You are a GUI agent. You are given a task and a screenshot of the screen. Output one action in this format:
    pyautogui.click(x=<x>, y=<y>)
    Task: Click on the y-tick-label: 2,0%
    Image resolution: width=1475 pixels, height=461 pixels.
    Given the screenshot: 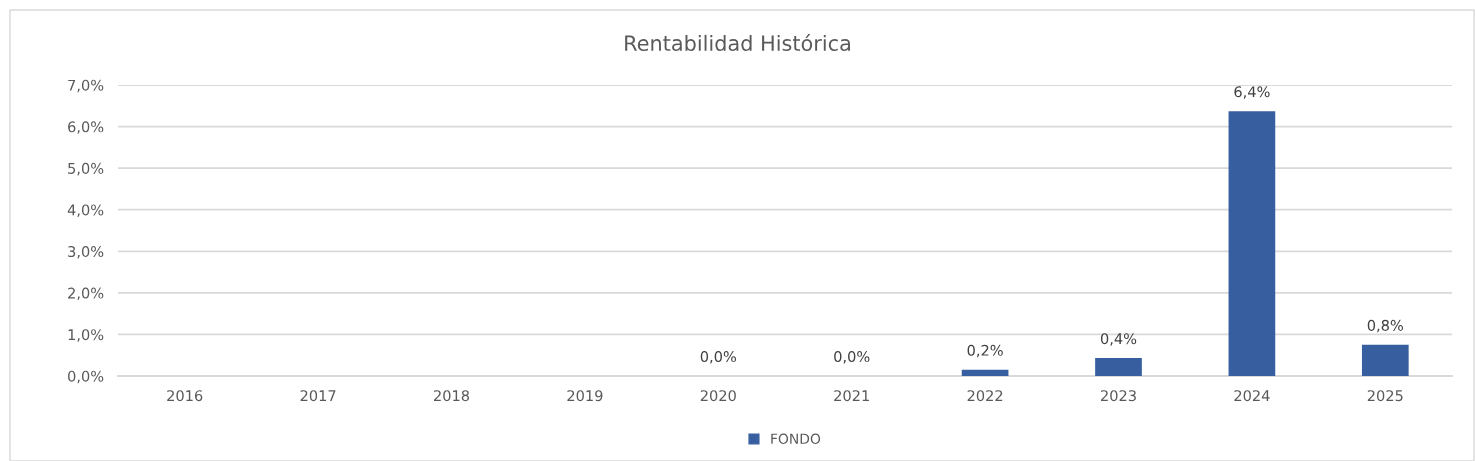 What is the action you would take?
    pyautogui.click(x=86, y=294)
    